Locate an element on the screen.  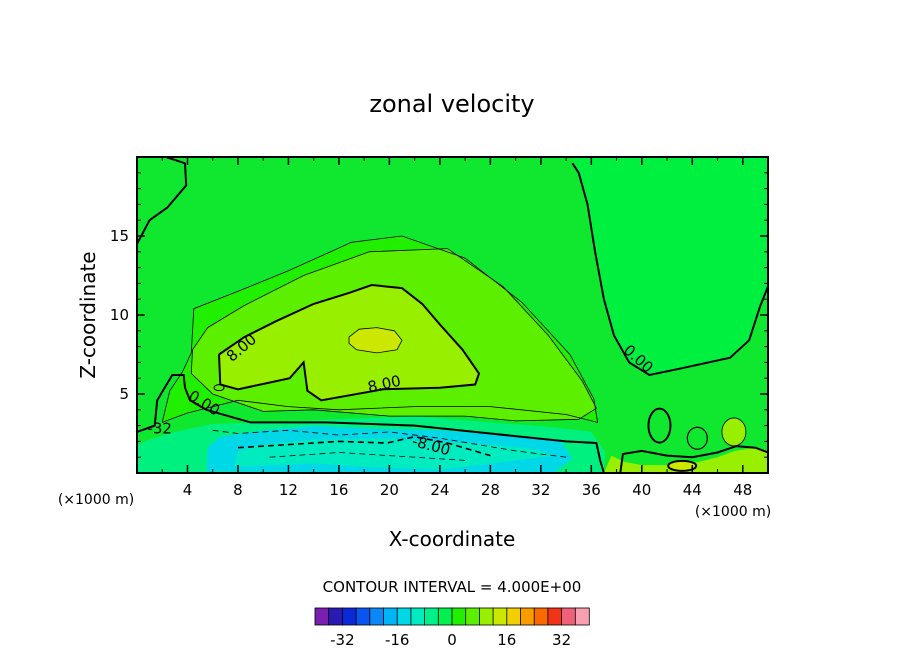
contour-eddy-d is located at coordinates (682, 465).